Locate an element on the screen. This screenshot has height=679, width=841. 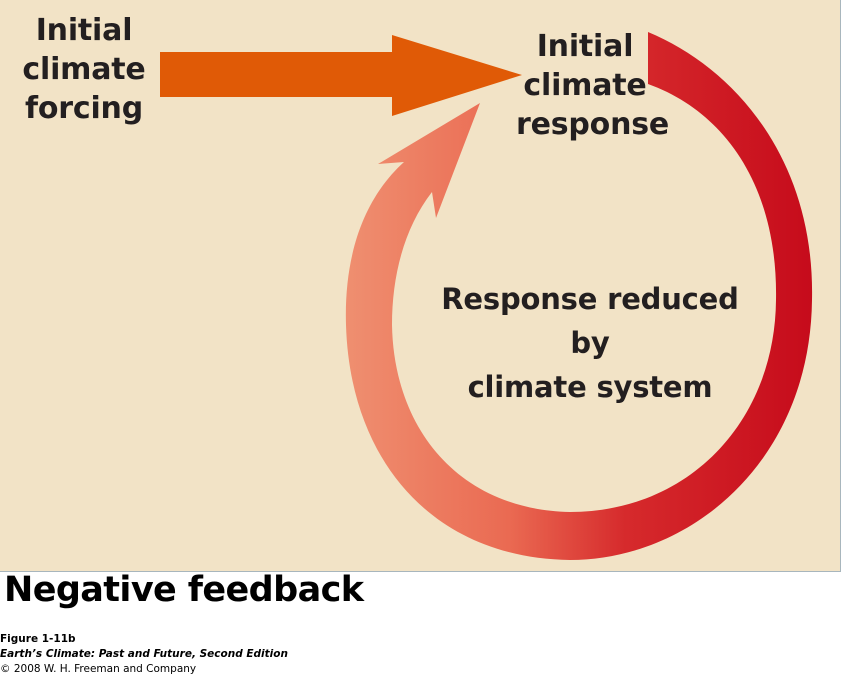
figure-number: Figure 1-11b is located at coordinates (38, 639).